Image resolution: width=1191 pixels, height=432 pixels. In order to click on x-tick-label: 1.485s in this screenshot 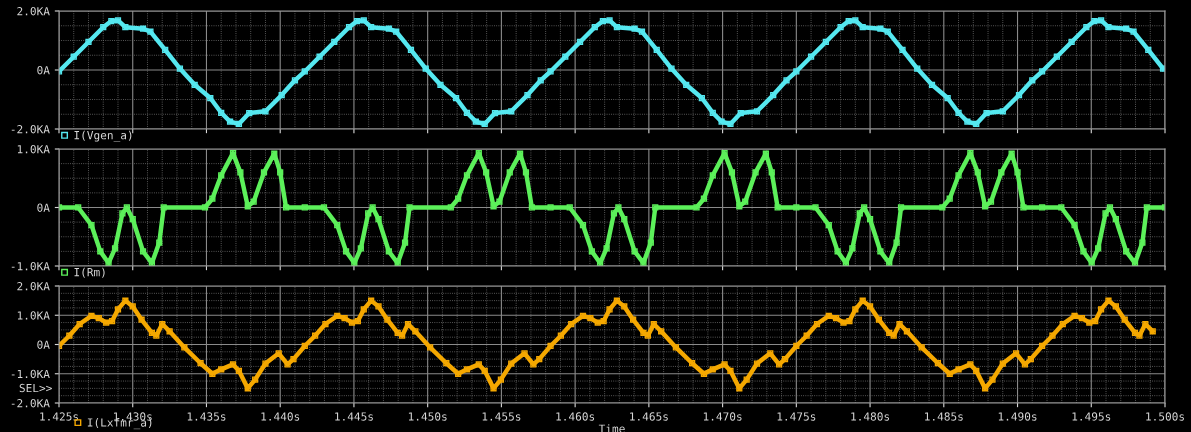, I will do `click(944, 416)`.